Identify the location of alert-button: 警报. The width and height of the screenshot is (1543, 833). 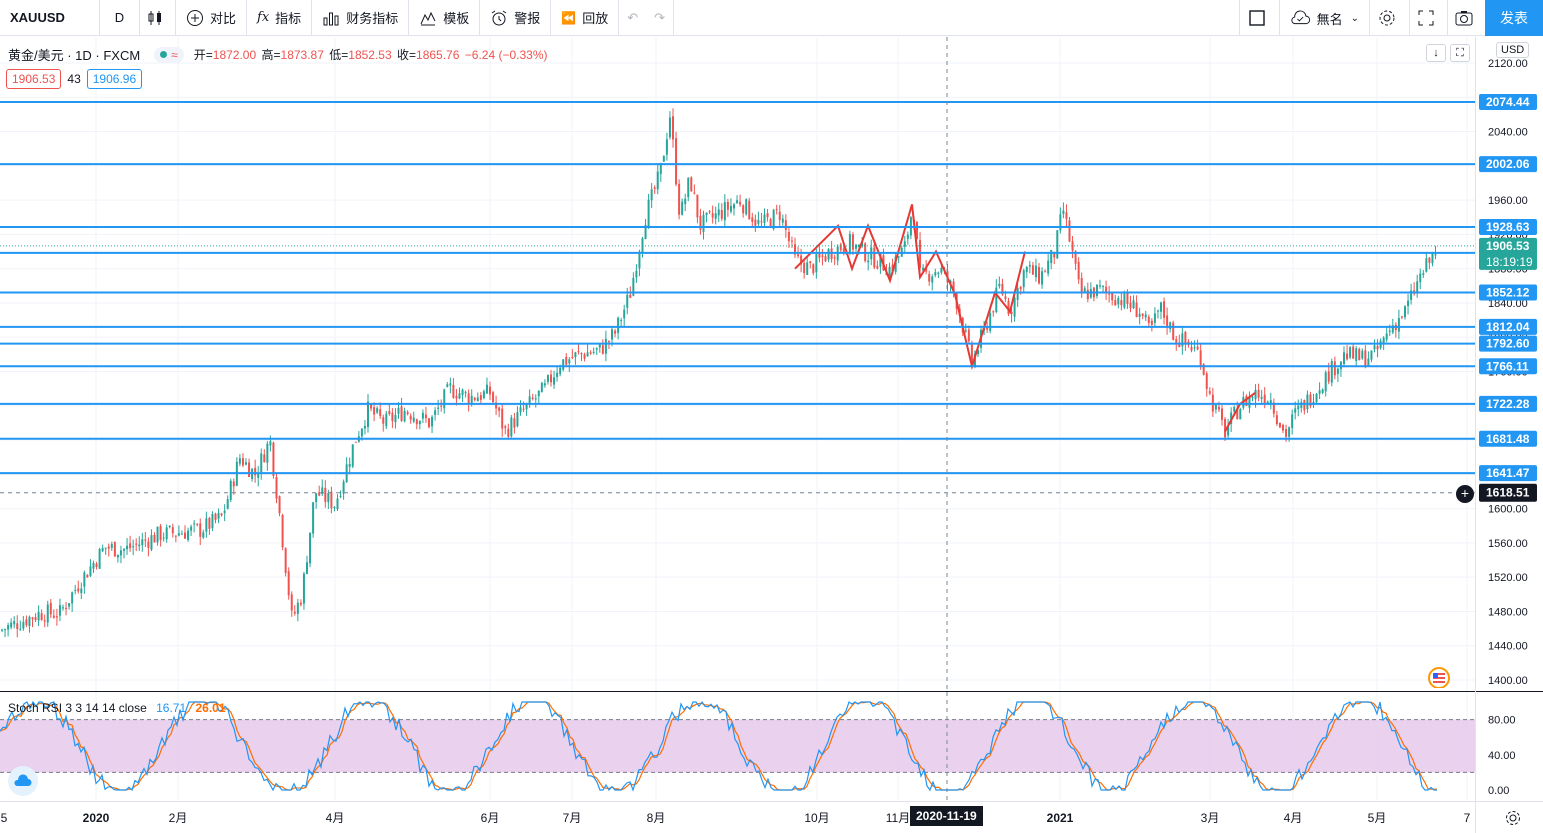
(516, 18).